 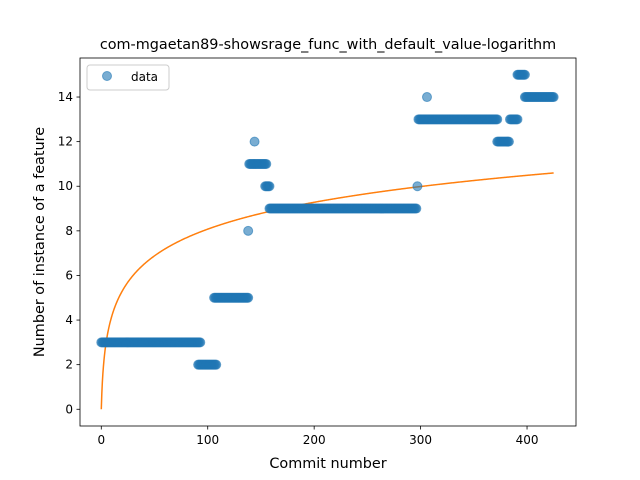 What do you see at coordinates (327, 464) in the screenshot?
I see `x-axis-label: Commit number` at bounding box center [327, 464].